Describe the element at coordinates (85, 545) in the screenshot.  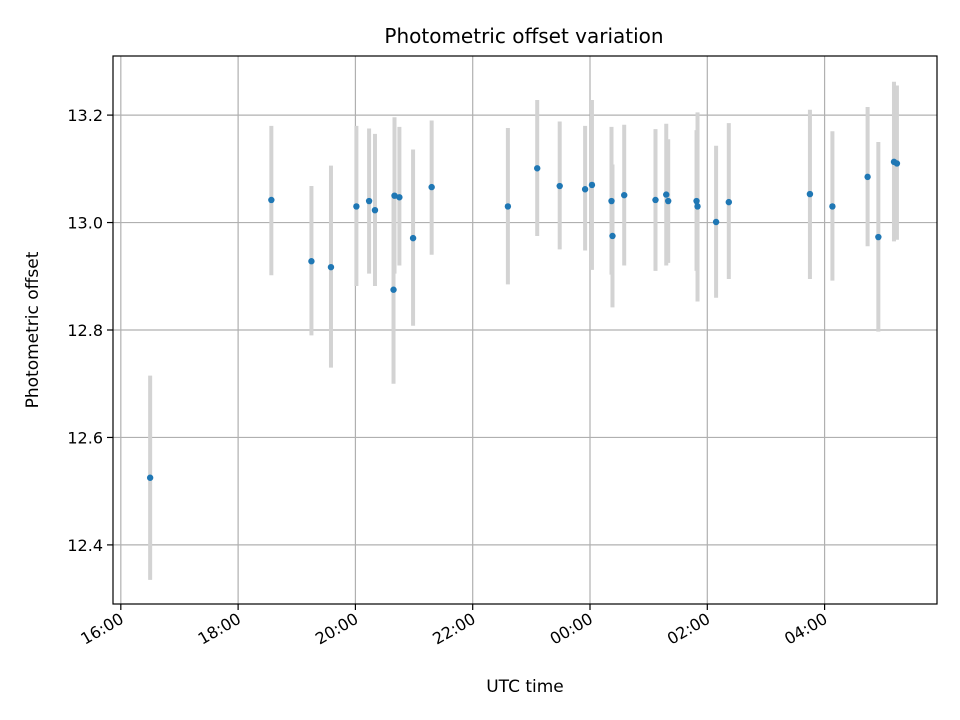
I see `y-tick-label: 12.4` at that location.